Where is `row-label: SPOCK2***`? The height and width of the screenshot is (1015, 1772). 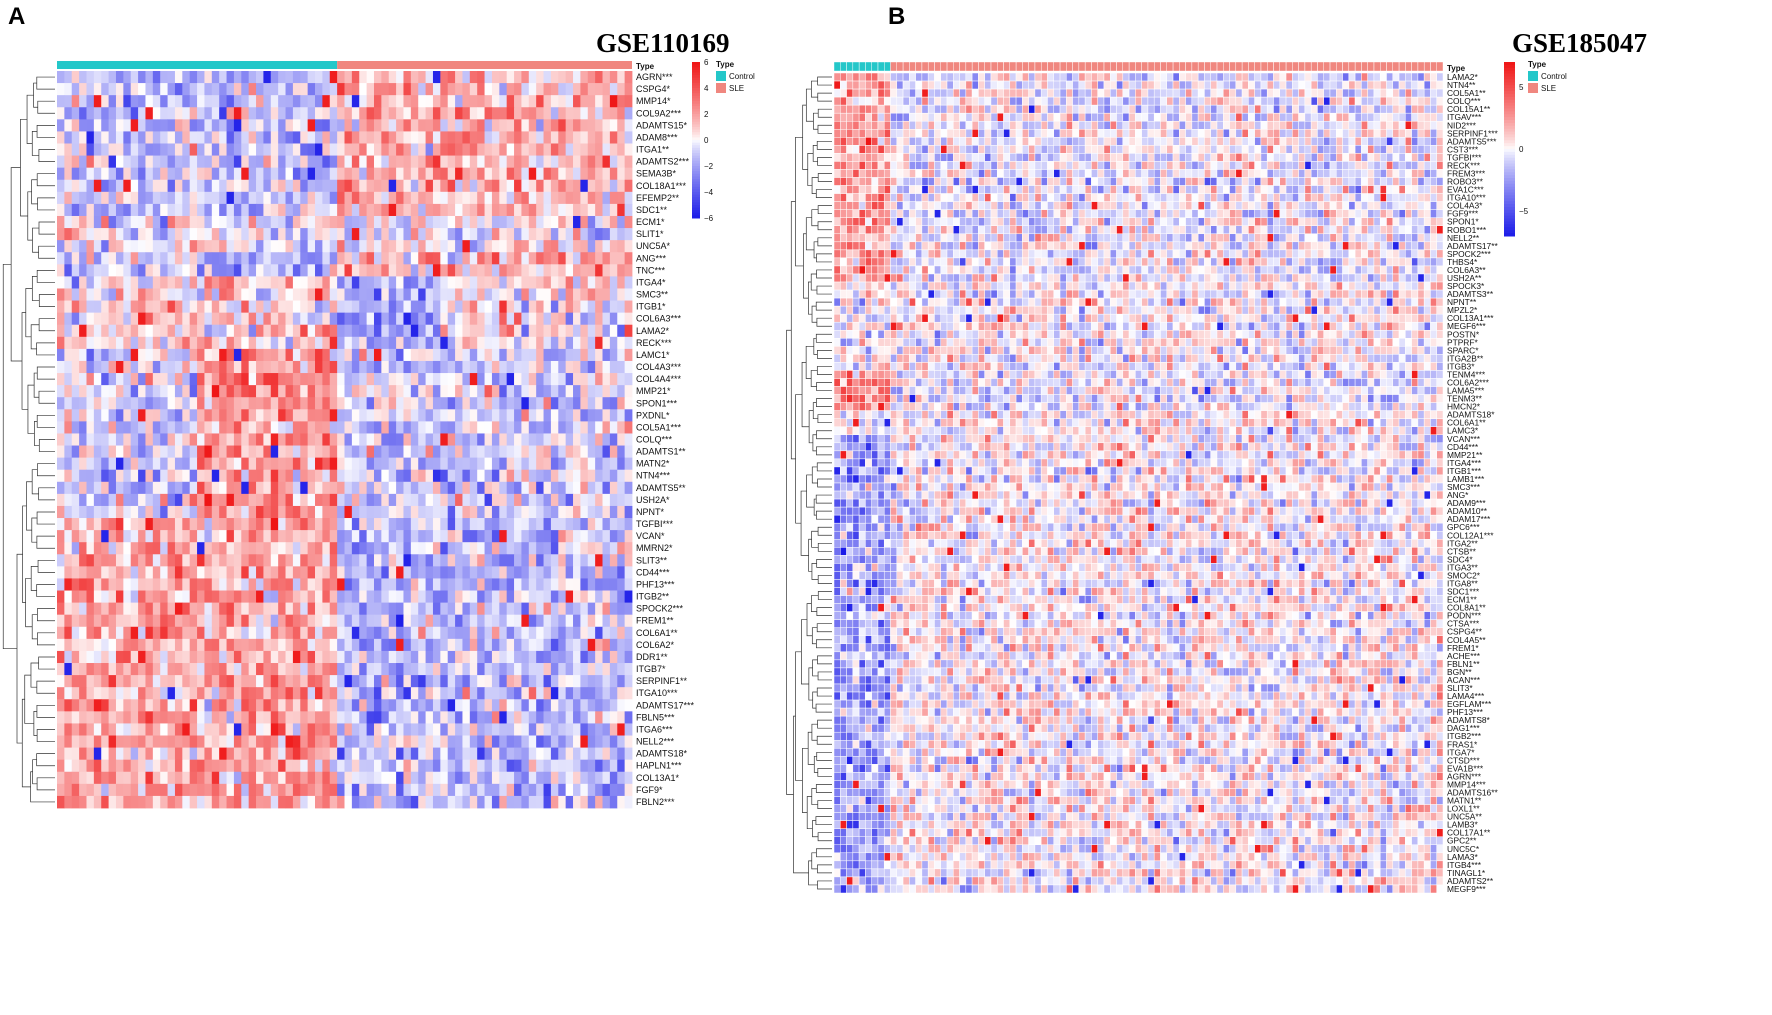
row-label: SPOCK2*** is located at coordinates (660, 609).